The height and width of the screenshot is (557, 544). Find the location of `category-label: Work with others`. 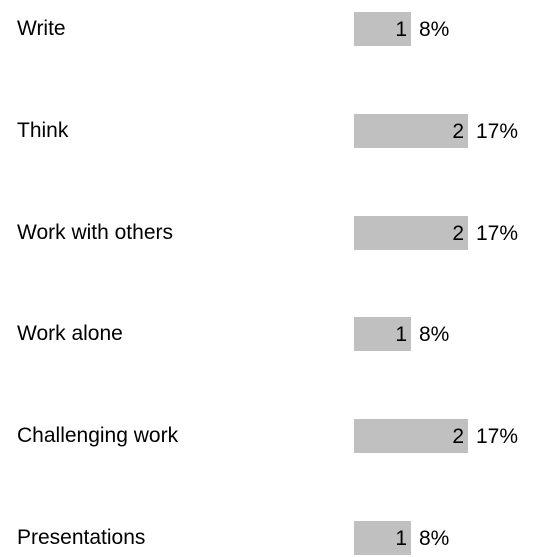

category-label: Work with others is located at coordinates (95, 232).